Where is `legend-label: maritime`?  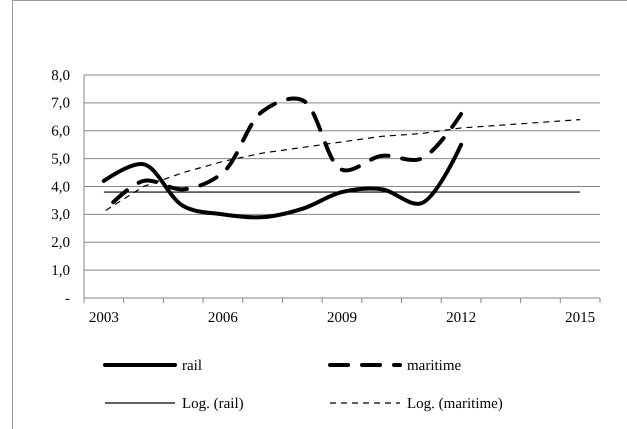
legend-label: maritime is located at coordinates (434, 366).